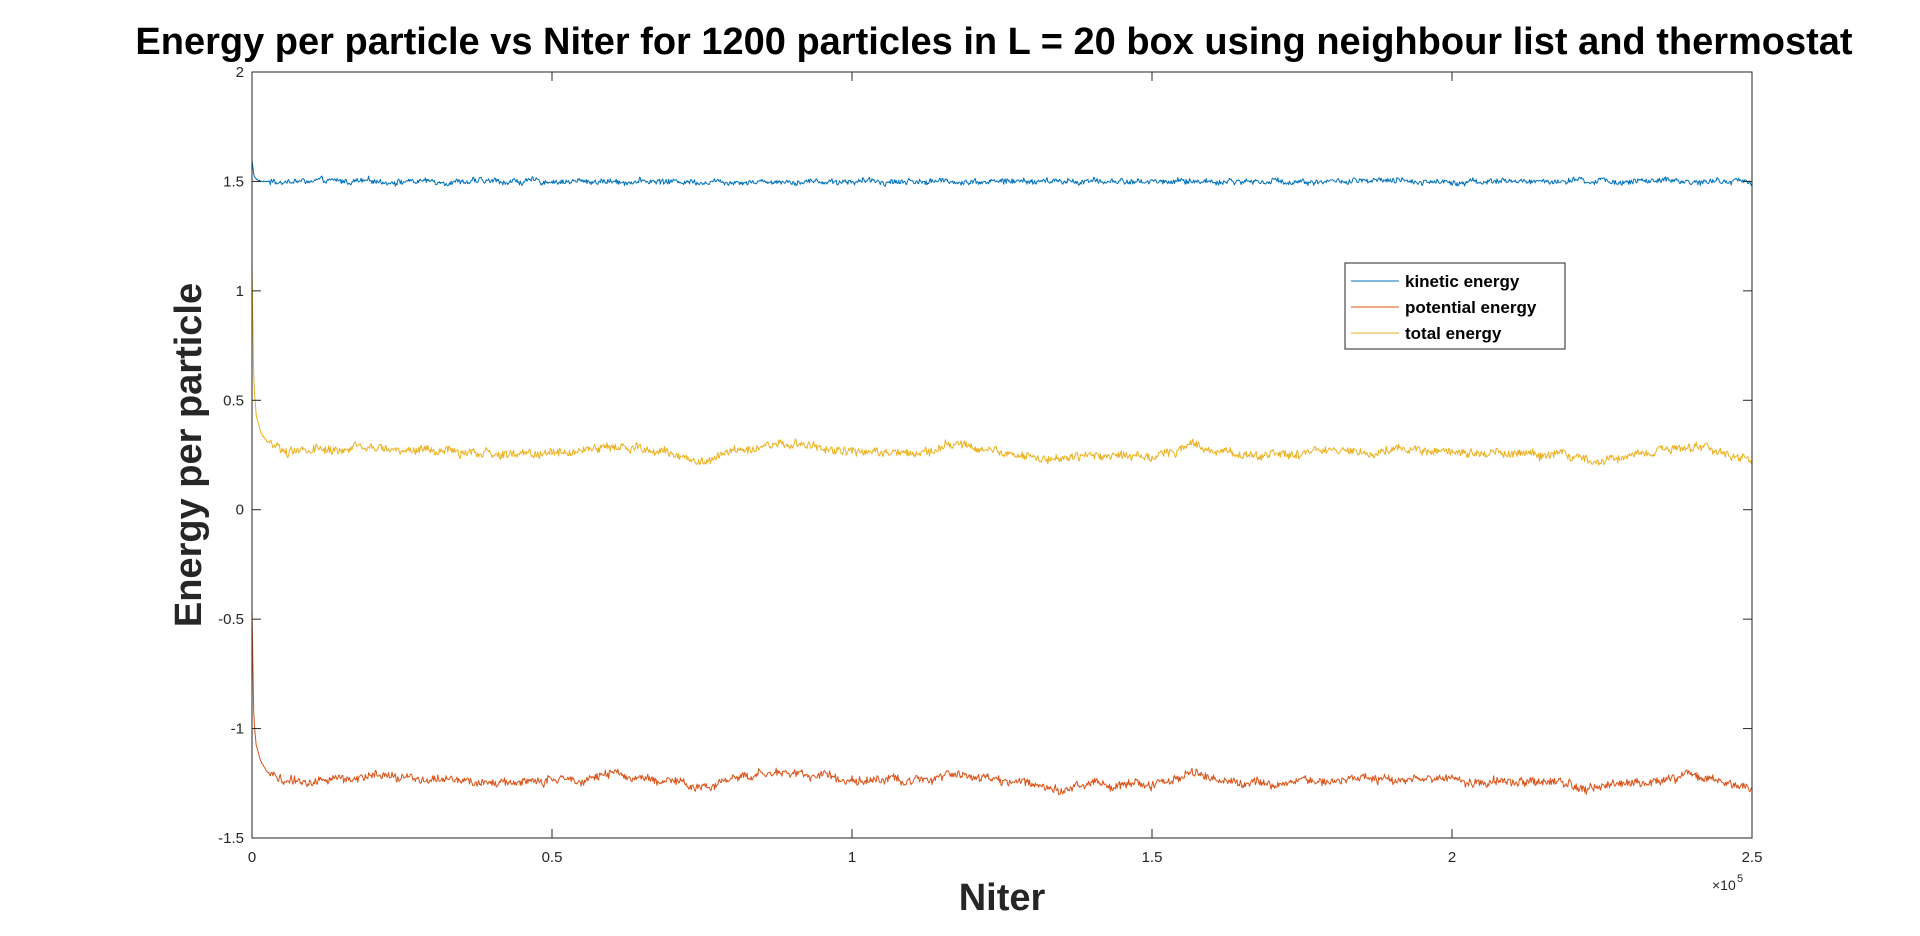  I want to click on y-tick-label: -1.5, so click(231, 838).